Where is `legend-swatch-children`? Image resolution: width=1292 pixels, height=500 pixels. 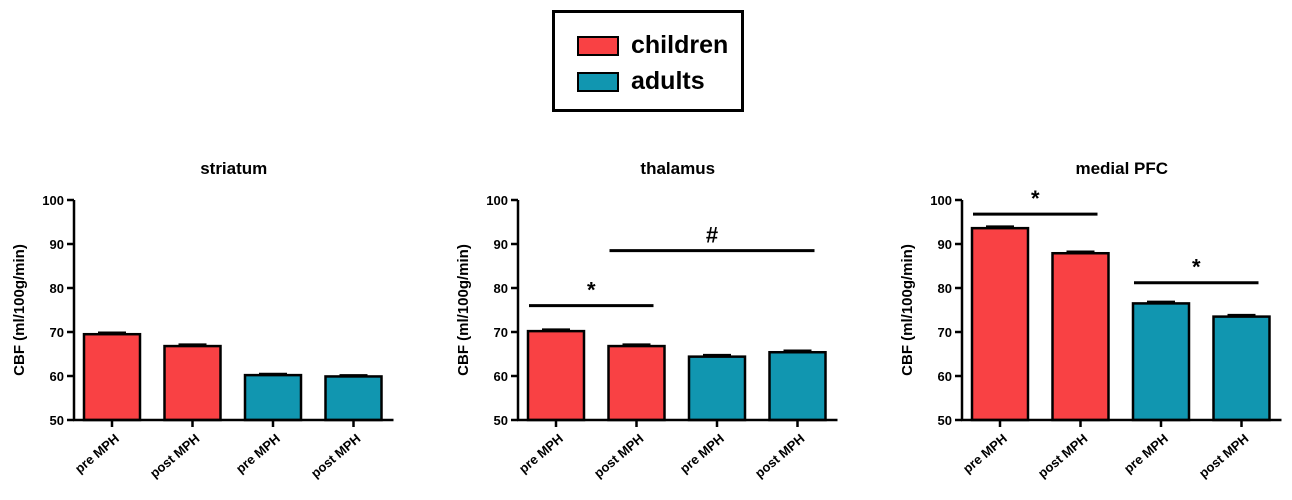
legend-swatch-children is located at coordinates (598, 45).